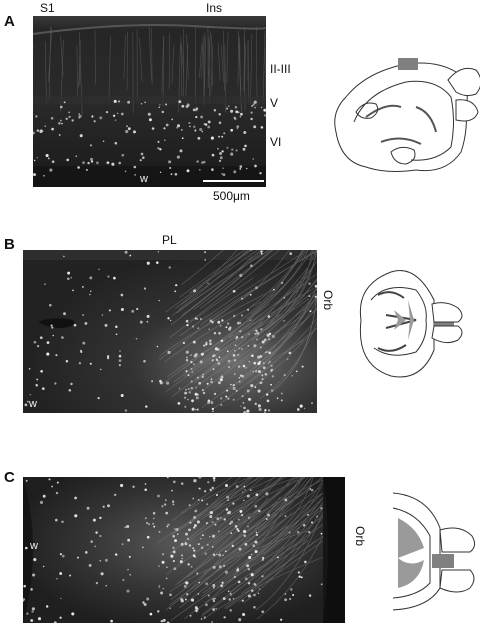 The image size is (480, 626). Describe the element at coordinates (274, 103) in the screenshot. I see `layer-label-v: V` at that location.